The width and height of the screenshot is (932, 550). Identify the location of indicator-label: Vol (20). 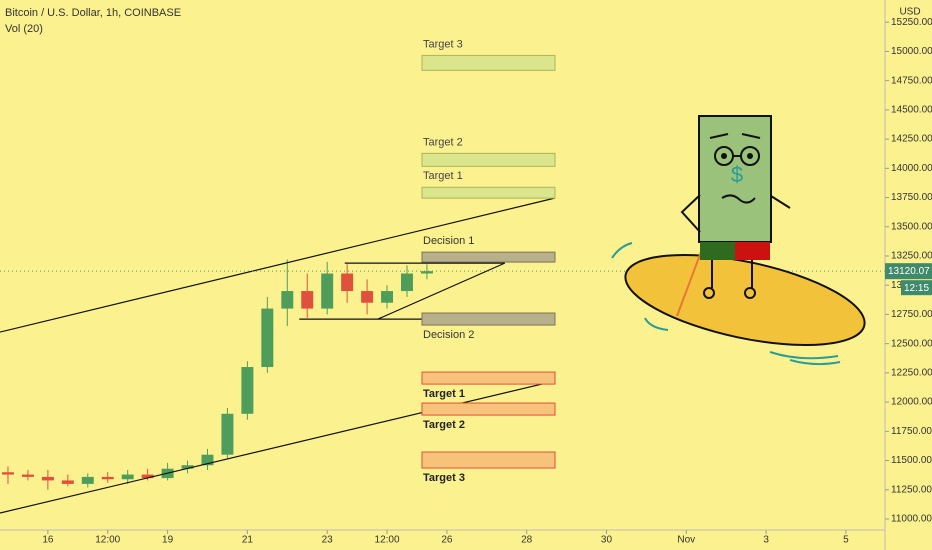
(24, 29).